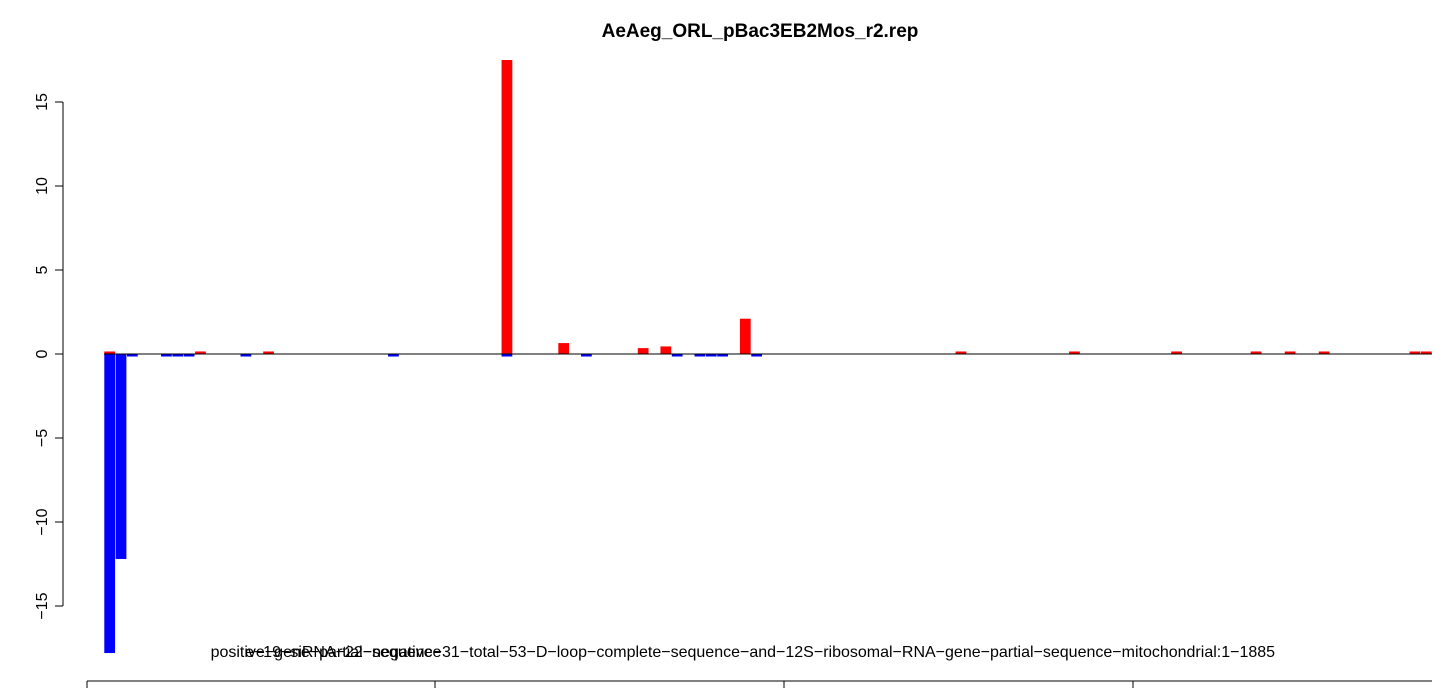 The width and height of the screenshot is (1444, 688). I want to click on x-text-label-overlap: positive−gene−partial−sequence, so click(326, 652).